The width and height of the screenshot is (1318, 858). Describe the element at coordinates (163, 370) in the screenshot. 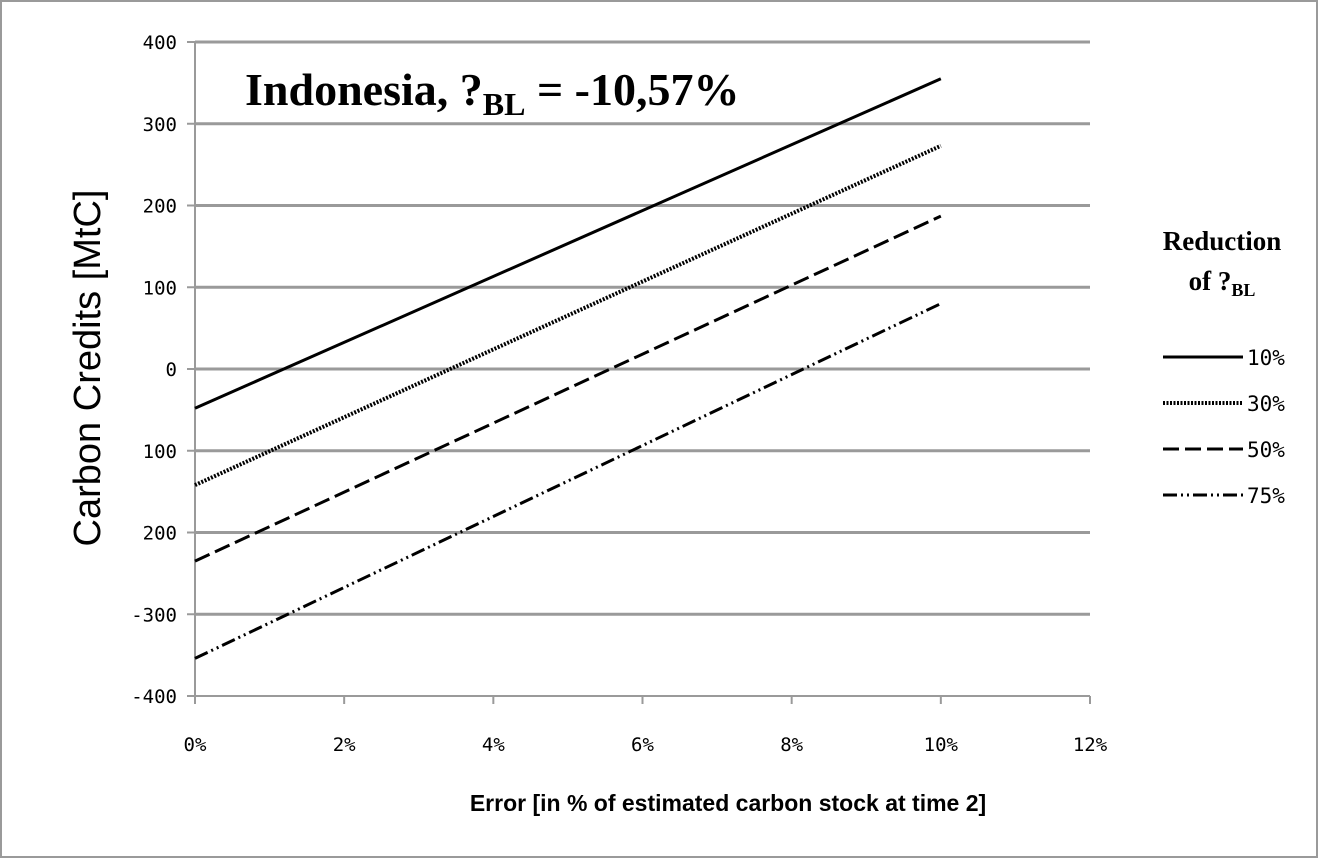

I see `y-tick-labels: 400 300 200 100 0 100 200 -300 -400` at that location.